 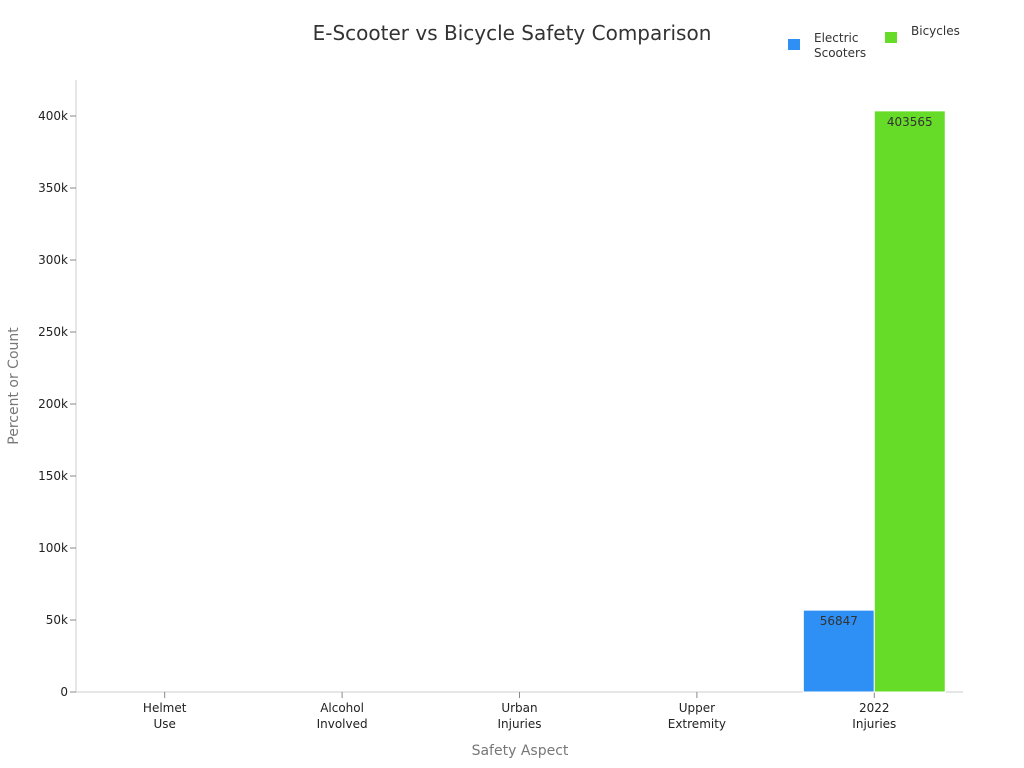 What do you see at coordinates (64, 692) in the screenshot?
I see `y-tick-label: 0` at bounding box center [64, 692].